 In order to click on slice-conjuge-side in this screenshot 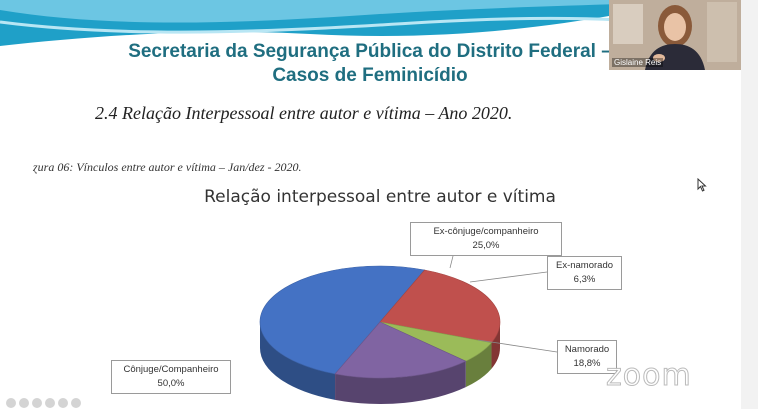, I will do `click(298, 361)`.